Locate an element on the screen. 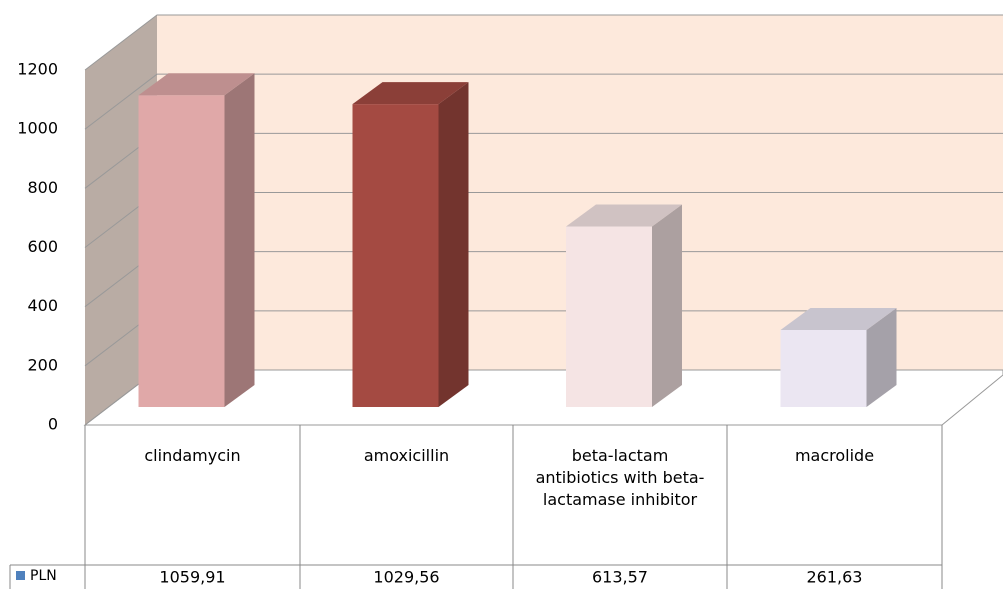 The width and height of the screenshot is (1003, 589). value-label: 1029,56 is located at coordinates (406, 577).